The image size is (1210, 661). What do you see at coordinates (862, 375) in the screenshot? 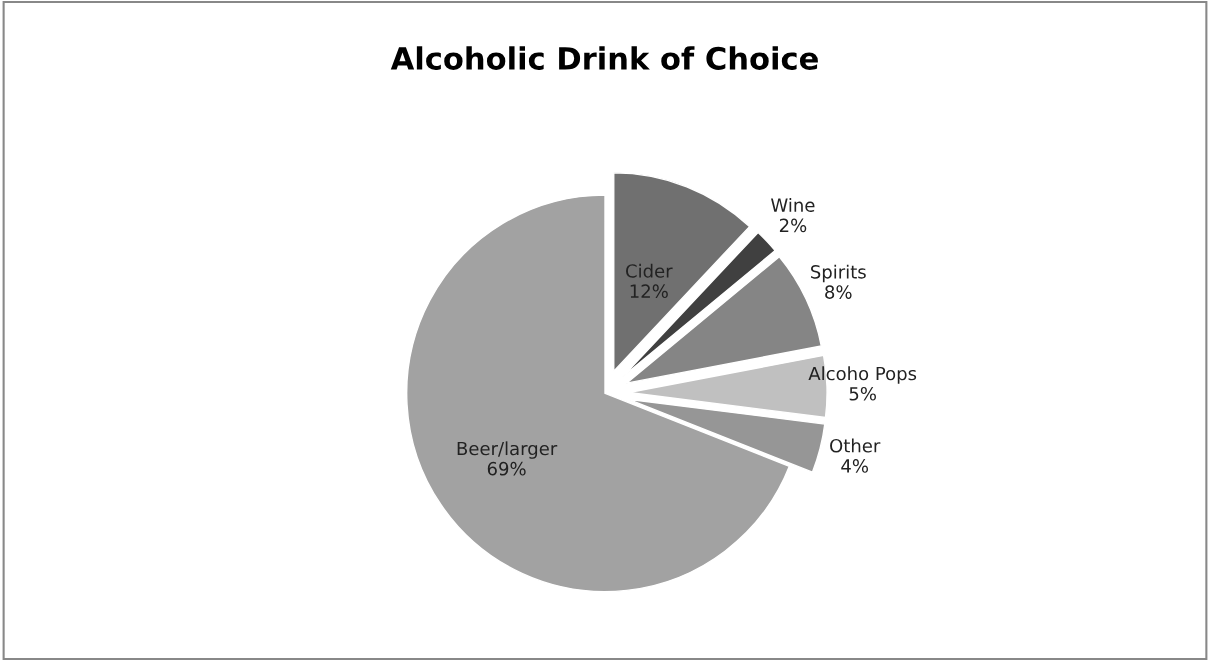
I see `slice-label: Alcoho Pops` at bounding box center [862, 375].